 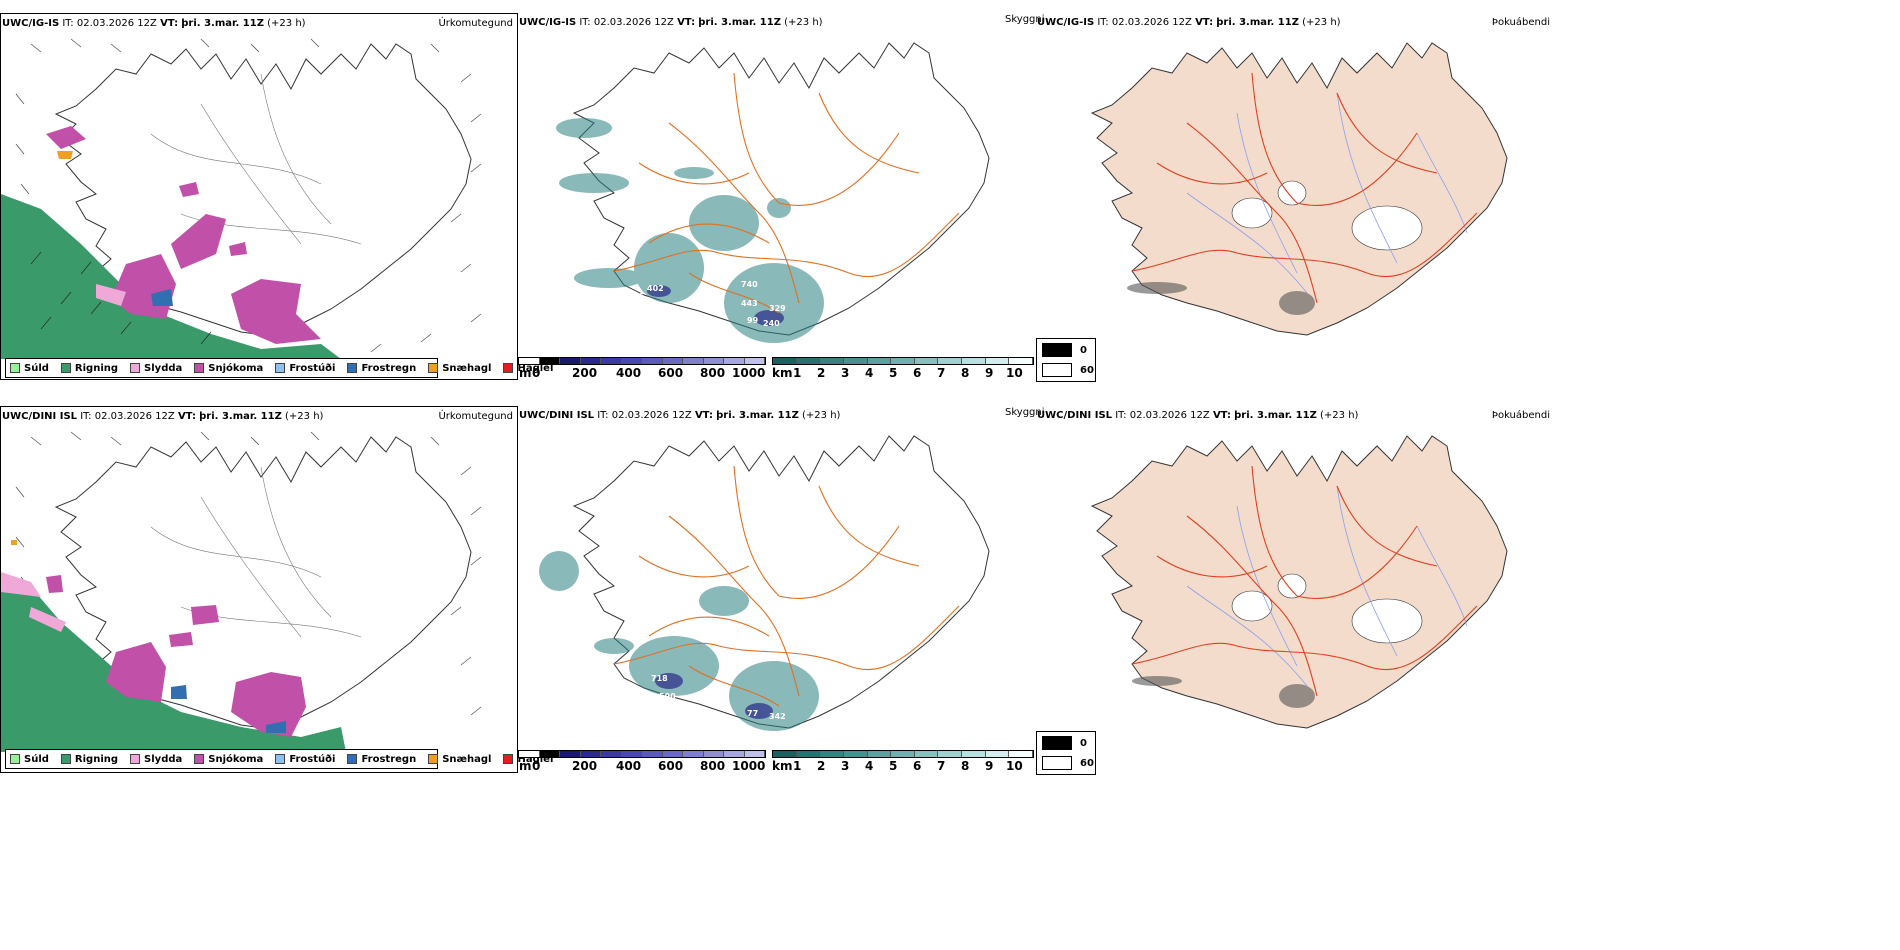 What do you see at coordinates (89, 759) in the screenshot?
I see `legend-item: Rigning` at bounding box center [89, 759].